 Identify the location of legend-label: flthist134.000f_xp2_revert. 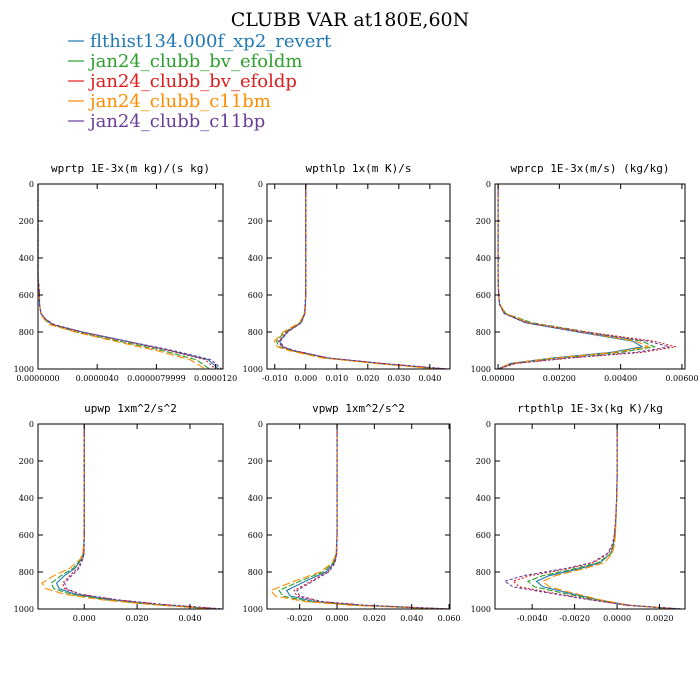
(211, 41).